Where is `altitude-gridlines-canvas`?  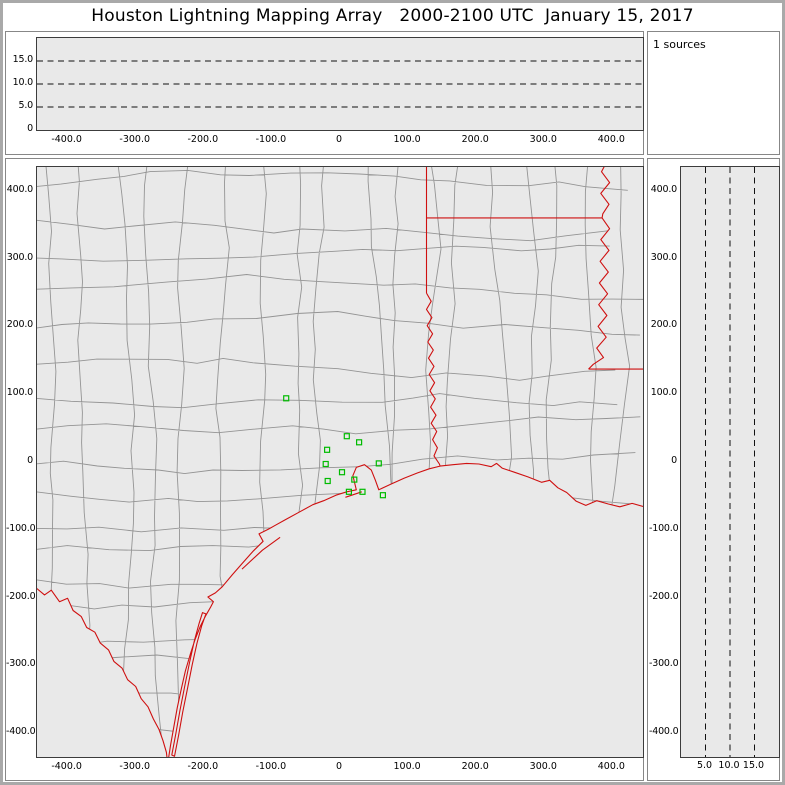 altitude-gridlines-canvas is located at coordinates (340, 84).